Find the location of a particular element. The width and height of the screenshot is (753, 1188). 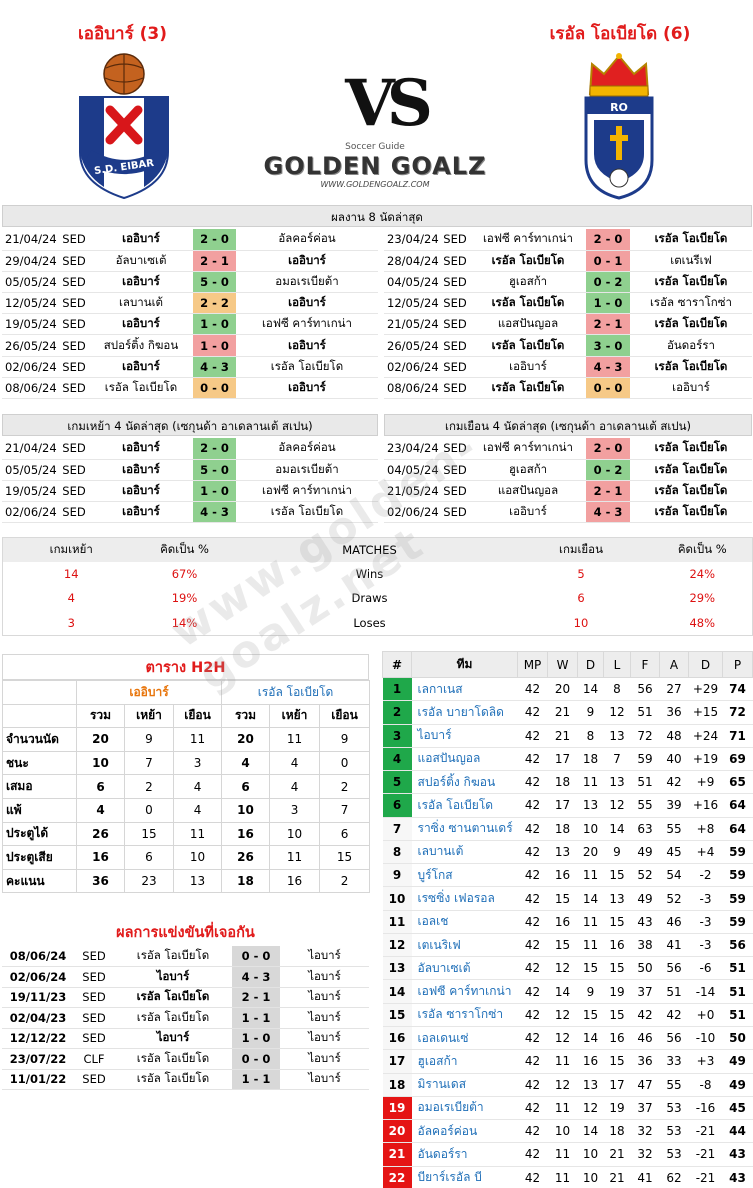

league-team-link: บียาร์เรอัล บี is located at coordinates (464, 1177).